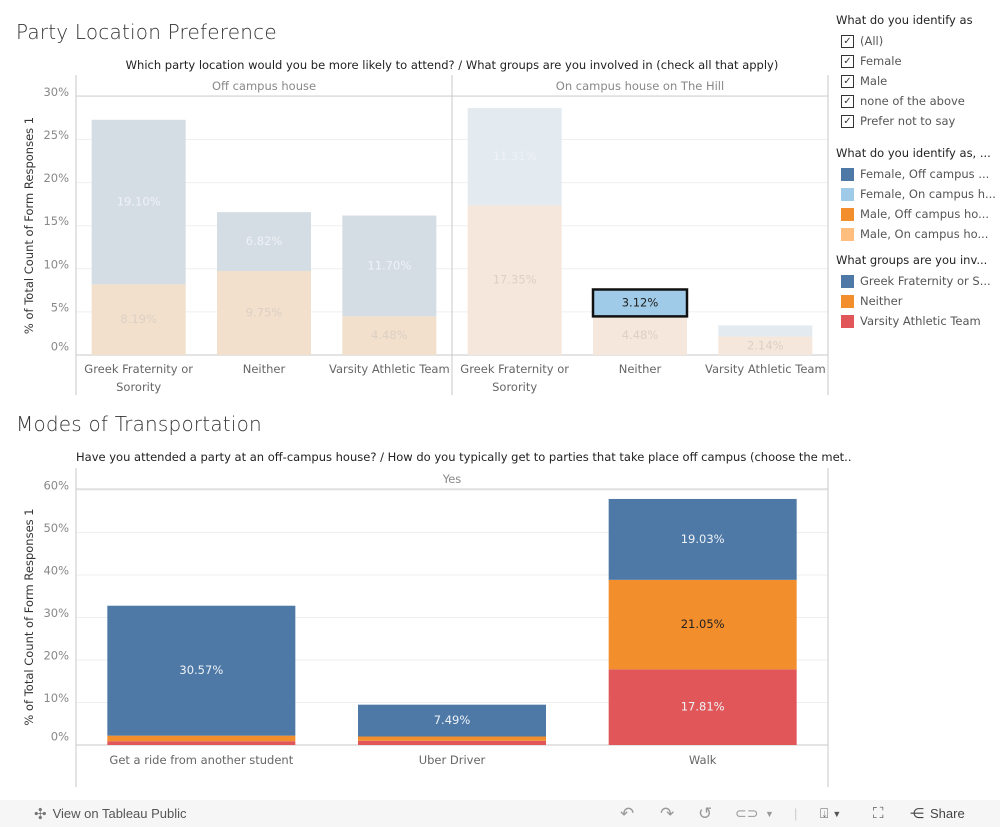  What do you see at coordinates (667, 814) in the screenshot?
I see `redo-button: ↷` at bounding box center [667, 814].